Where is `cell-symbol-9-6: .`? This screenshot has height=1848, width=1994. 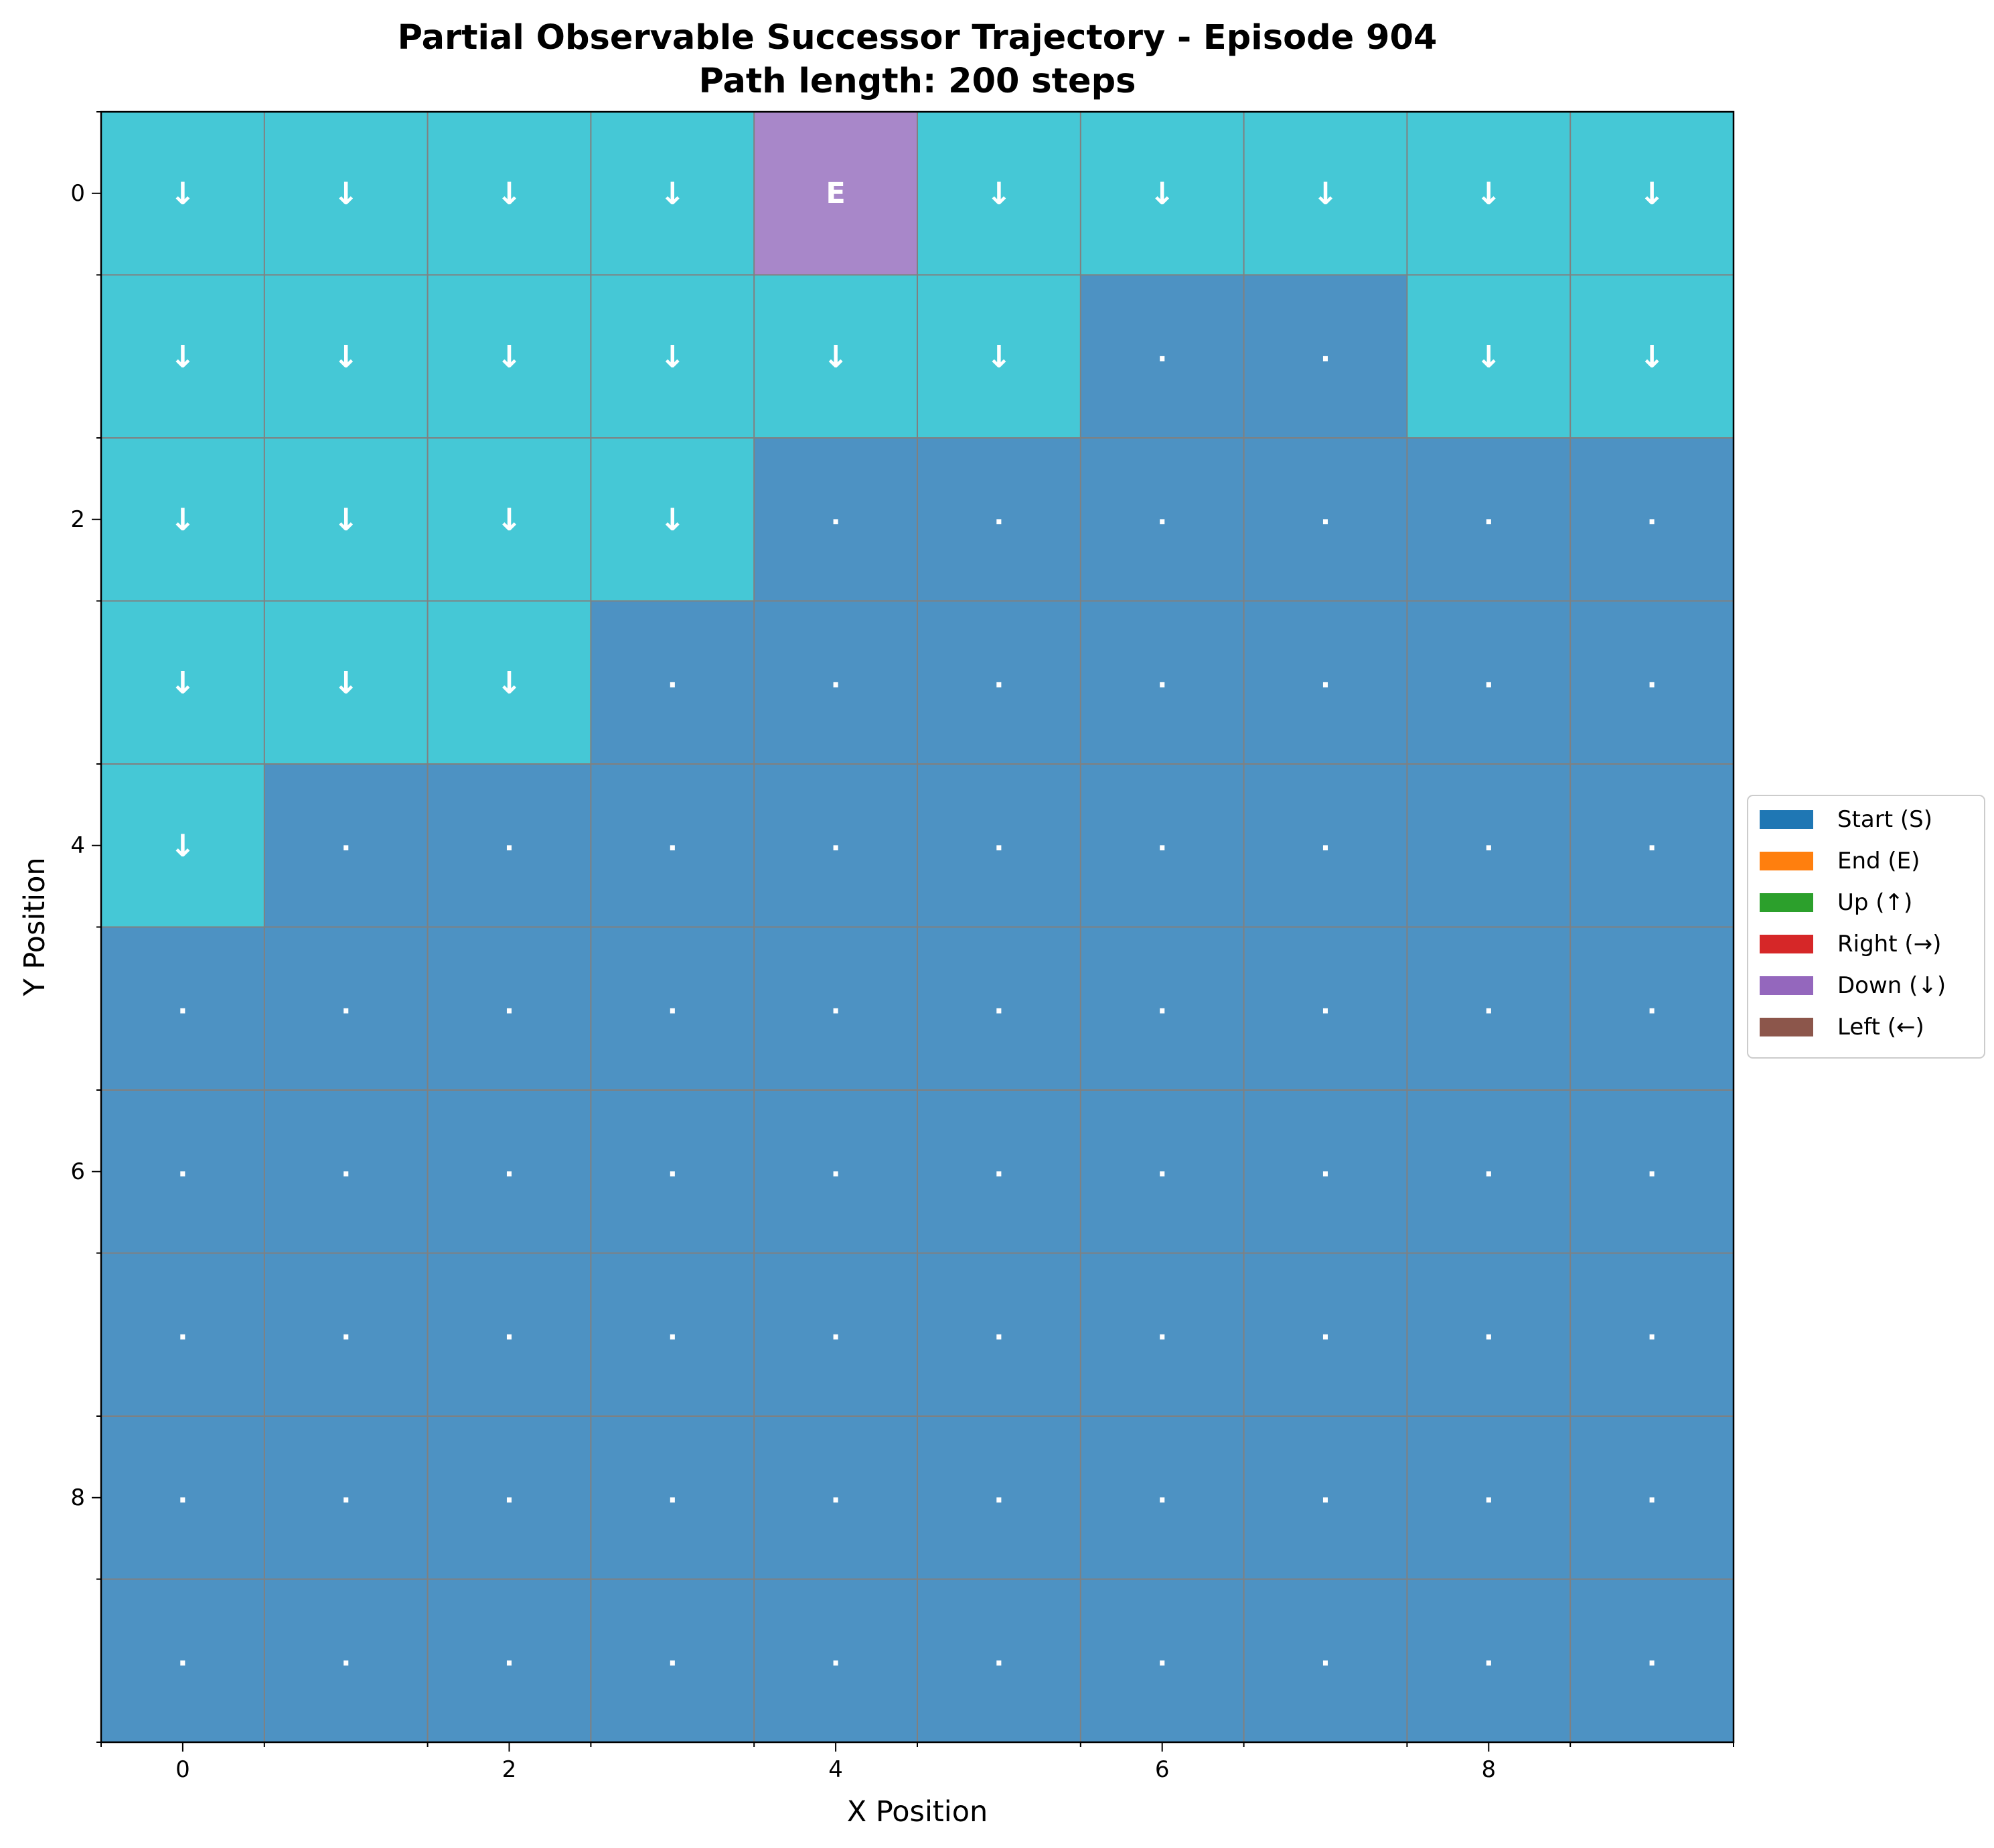
cell-symbol-9-6: . is located at coordinates (1162, 1656).